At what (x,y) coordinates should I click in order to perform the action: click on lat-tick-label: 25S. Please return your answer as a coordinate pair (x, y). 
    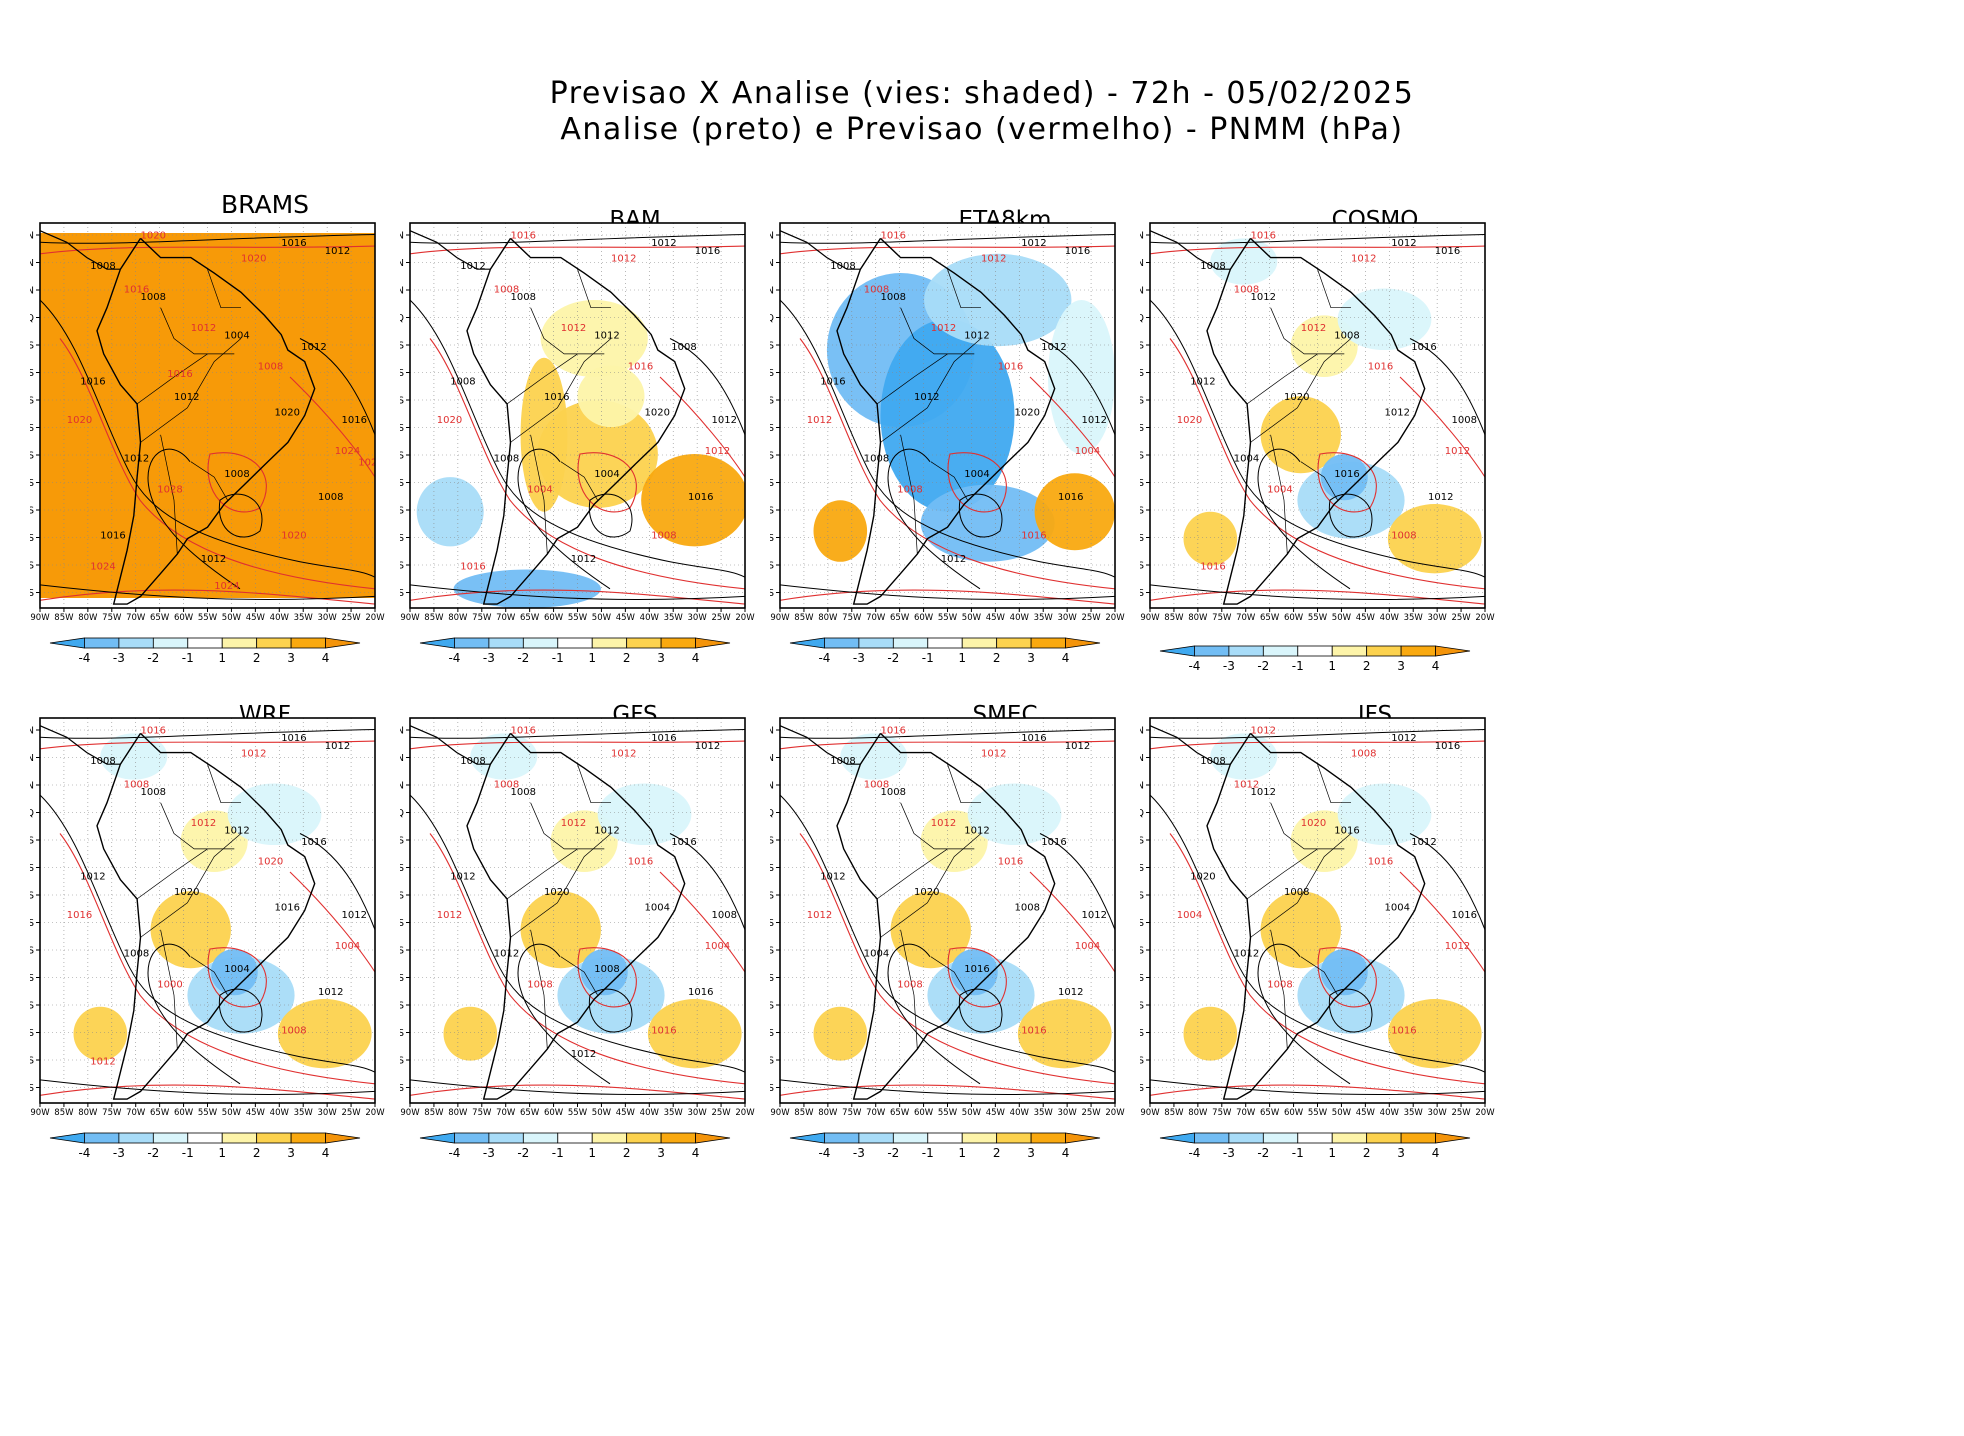
    Looking at the image, I should click on (1142, 456).